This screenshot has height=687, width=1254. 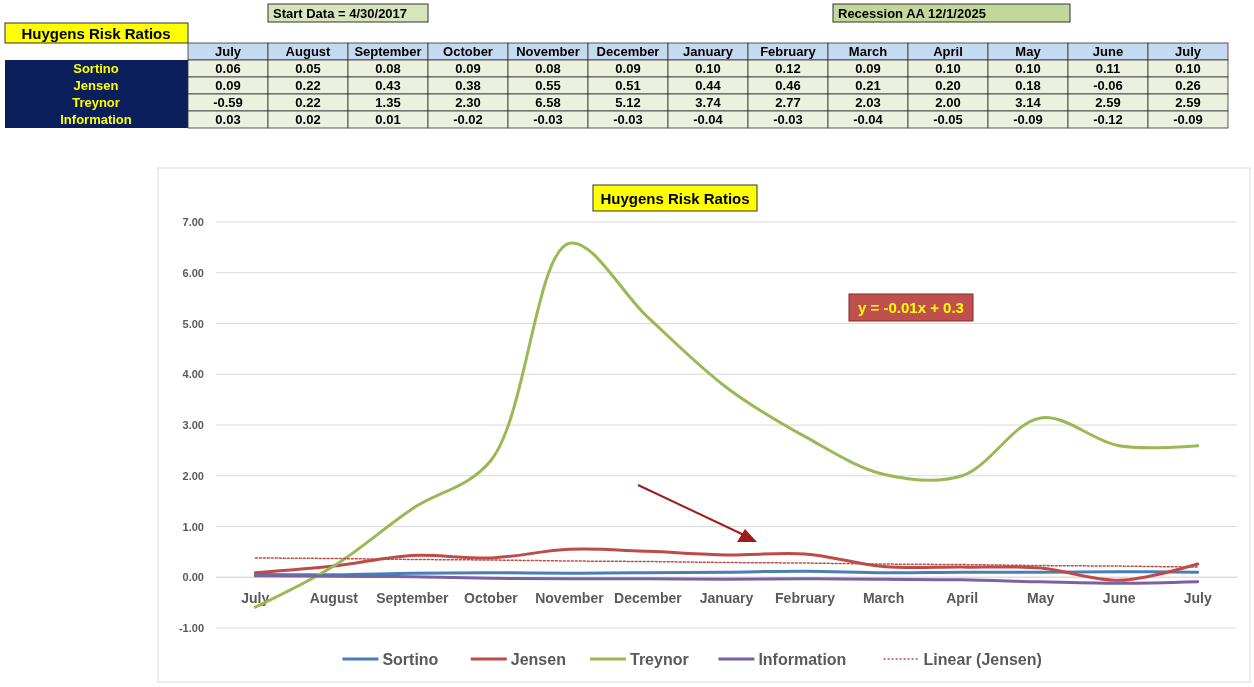 I want to click on category-label: August, so click(x=308, y=51).